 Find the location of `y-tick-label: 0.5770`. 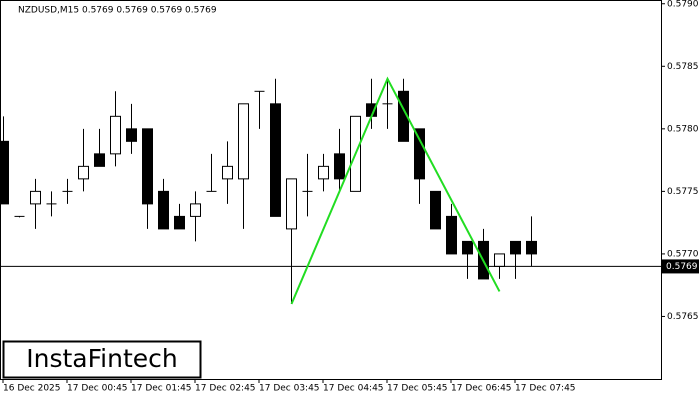

y-tick-label: 0.5770 is located at coordinates (683, 254).